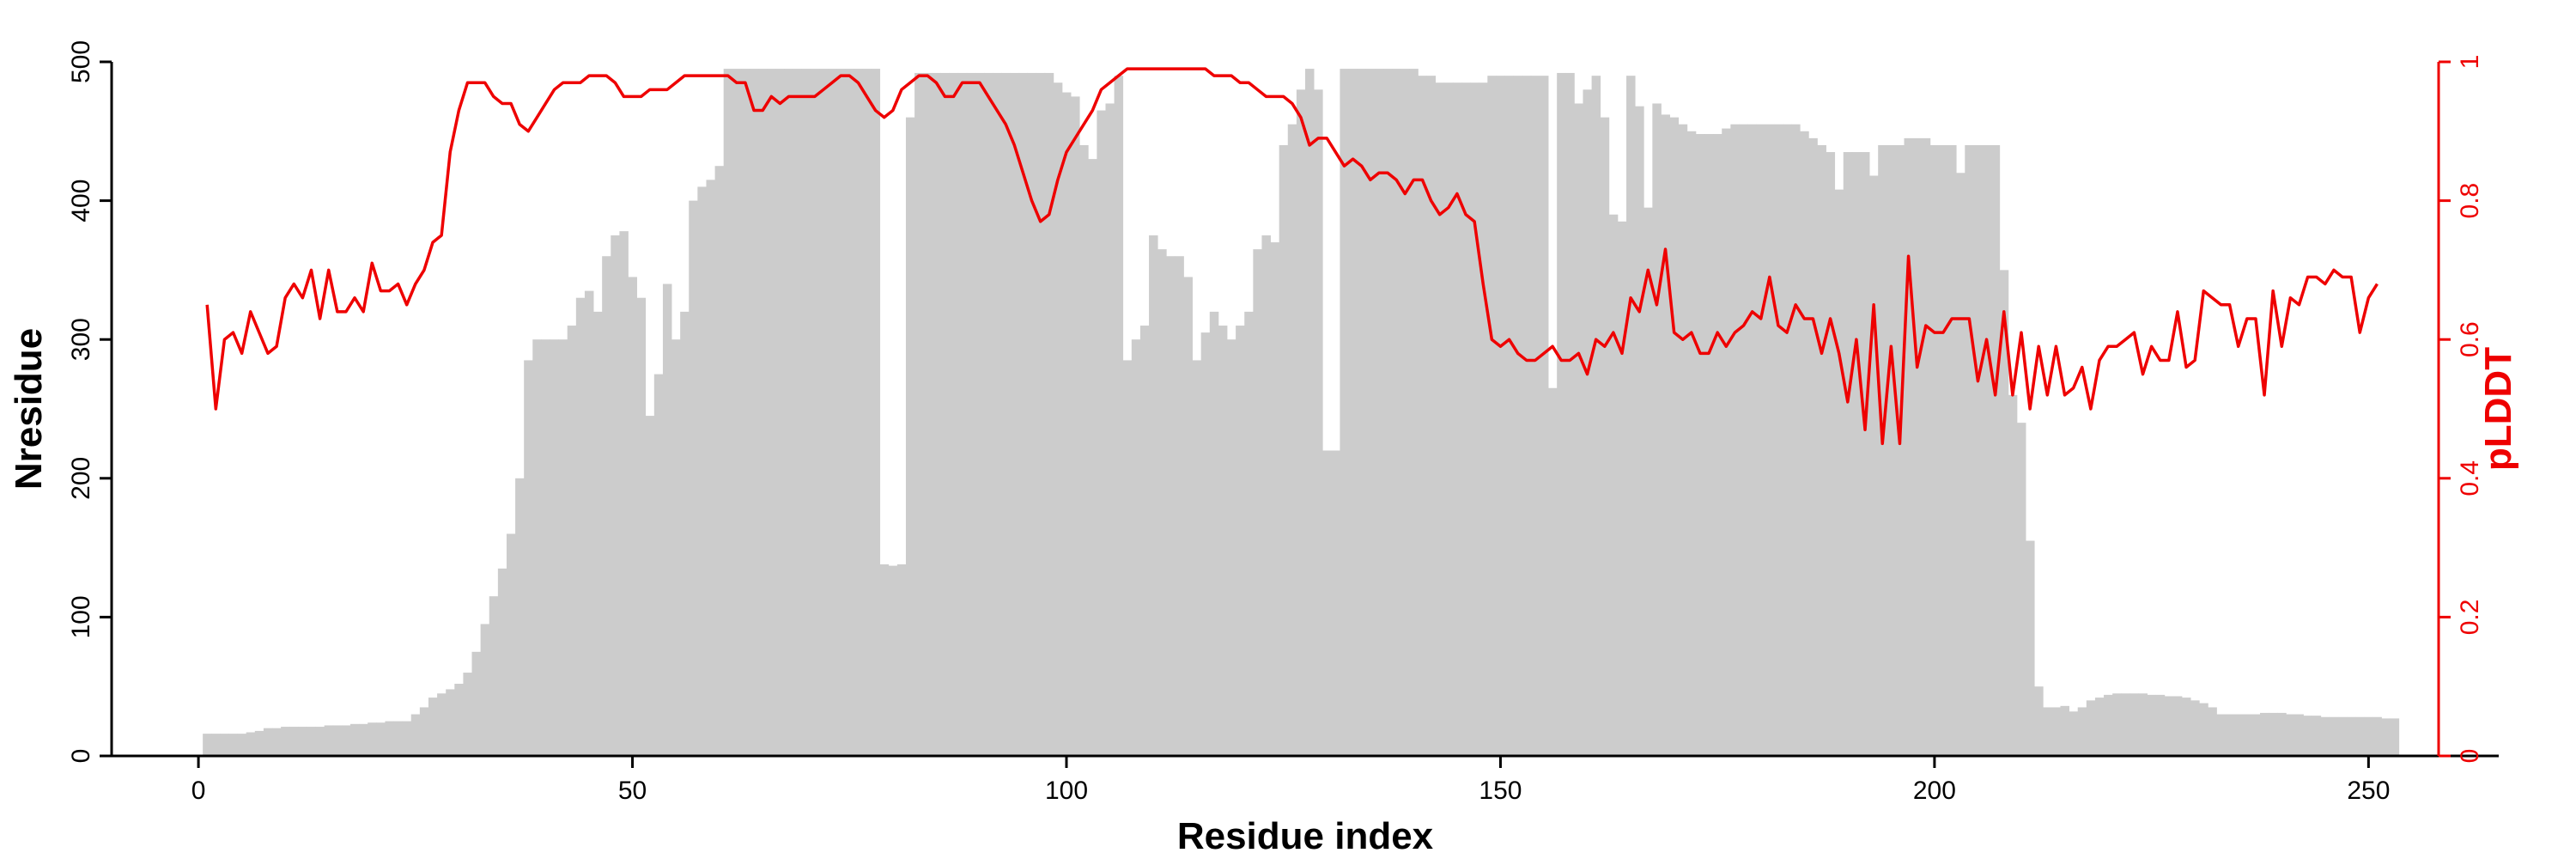 This screenshot has width=2576, height=859. What do you see at coordinates (81, 616) in the screenshot?
I see `y-left-tick-label: 100` at bounding box center [81, 616].